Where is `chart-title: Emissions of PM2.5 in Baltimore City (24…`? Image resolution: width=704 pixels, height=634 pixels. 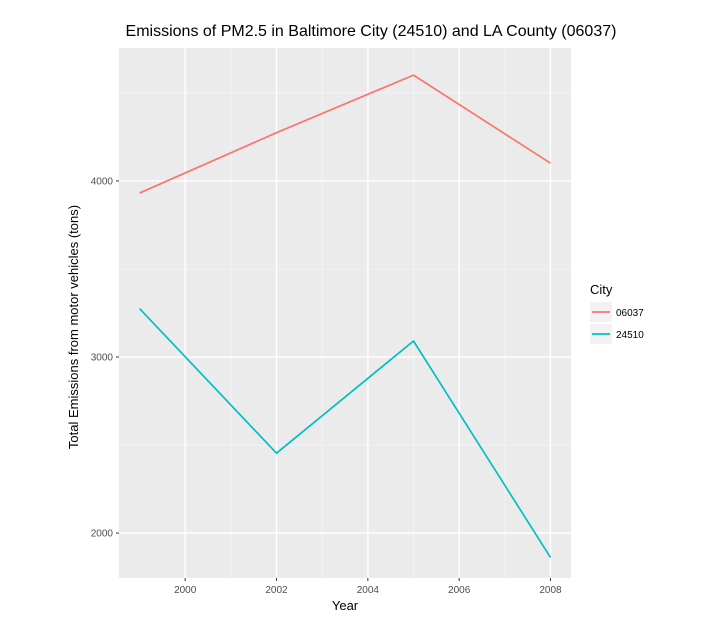
chart-title: Emissions of PM2.5 in Baltimore City (24… is located at coordinates (371, 31).